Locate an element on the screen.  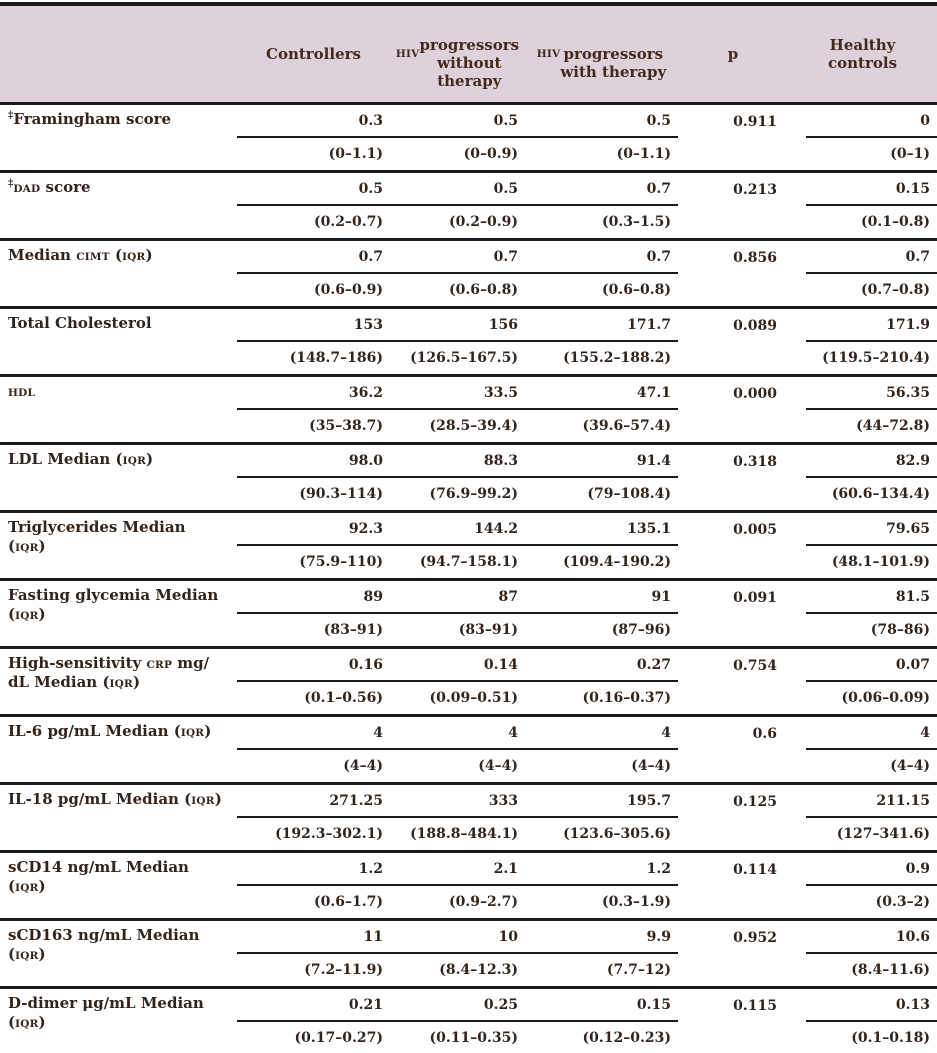
median-value: 10.6 is located at coordinates (871, 937).